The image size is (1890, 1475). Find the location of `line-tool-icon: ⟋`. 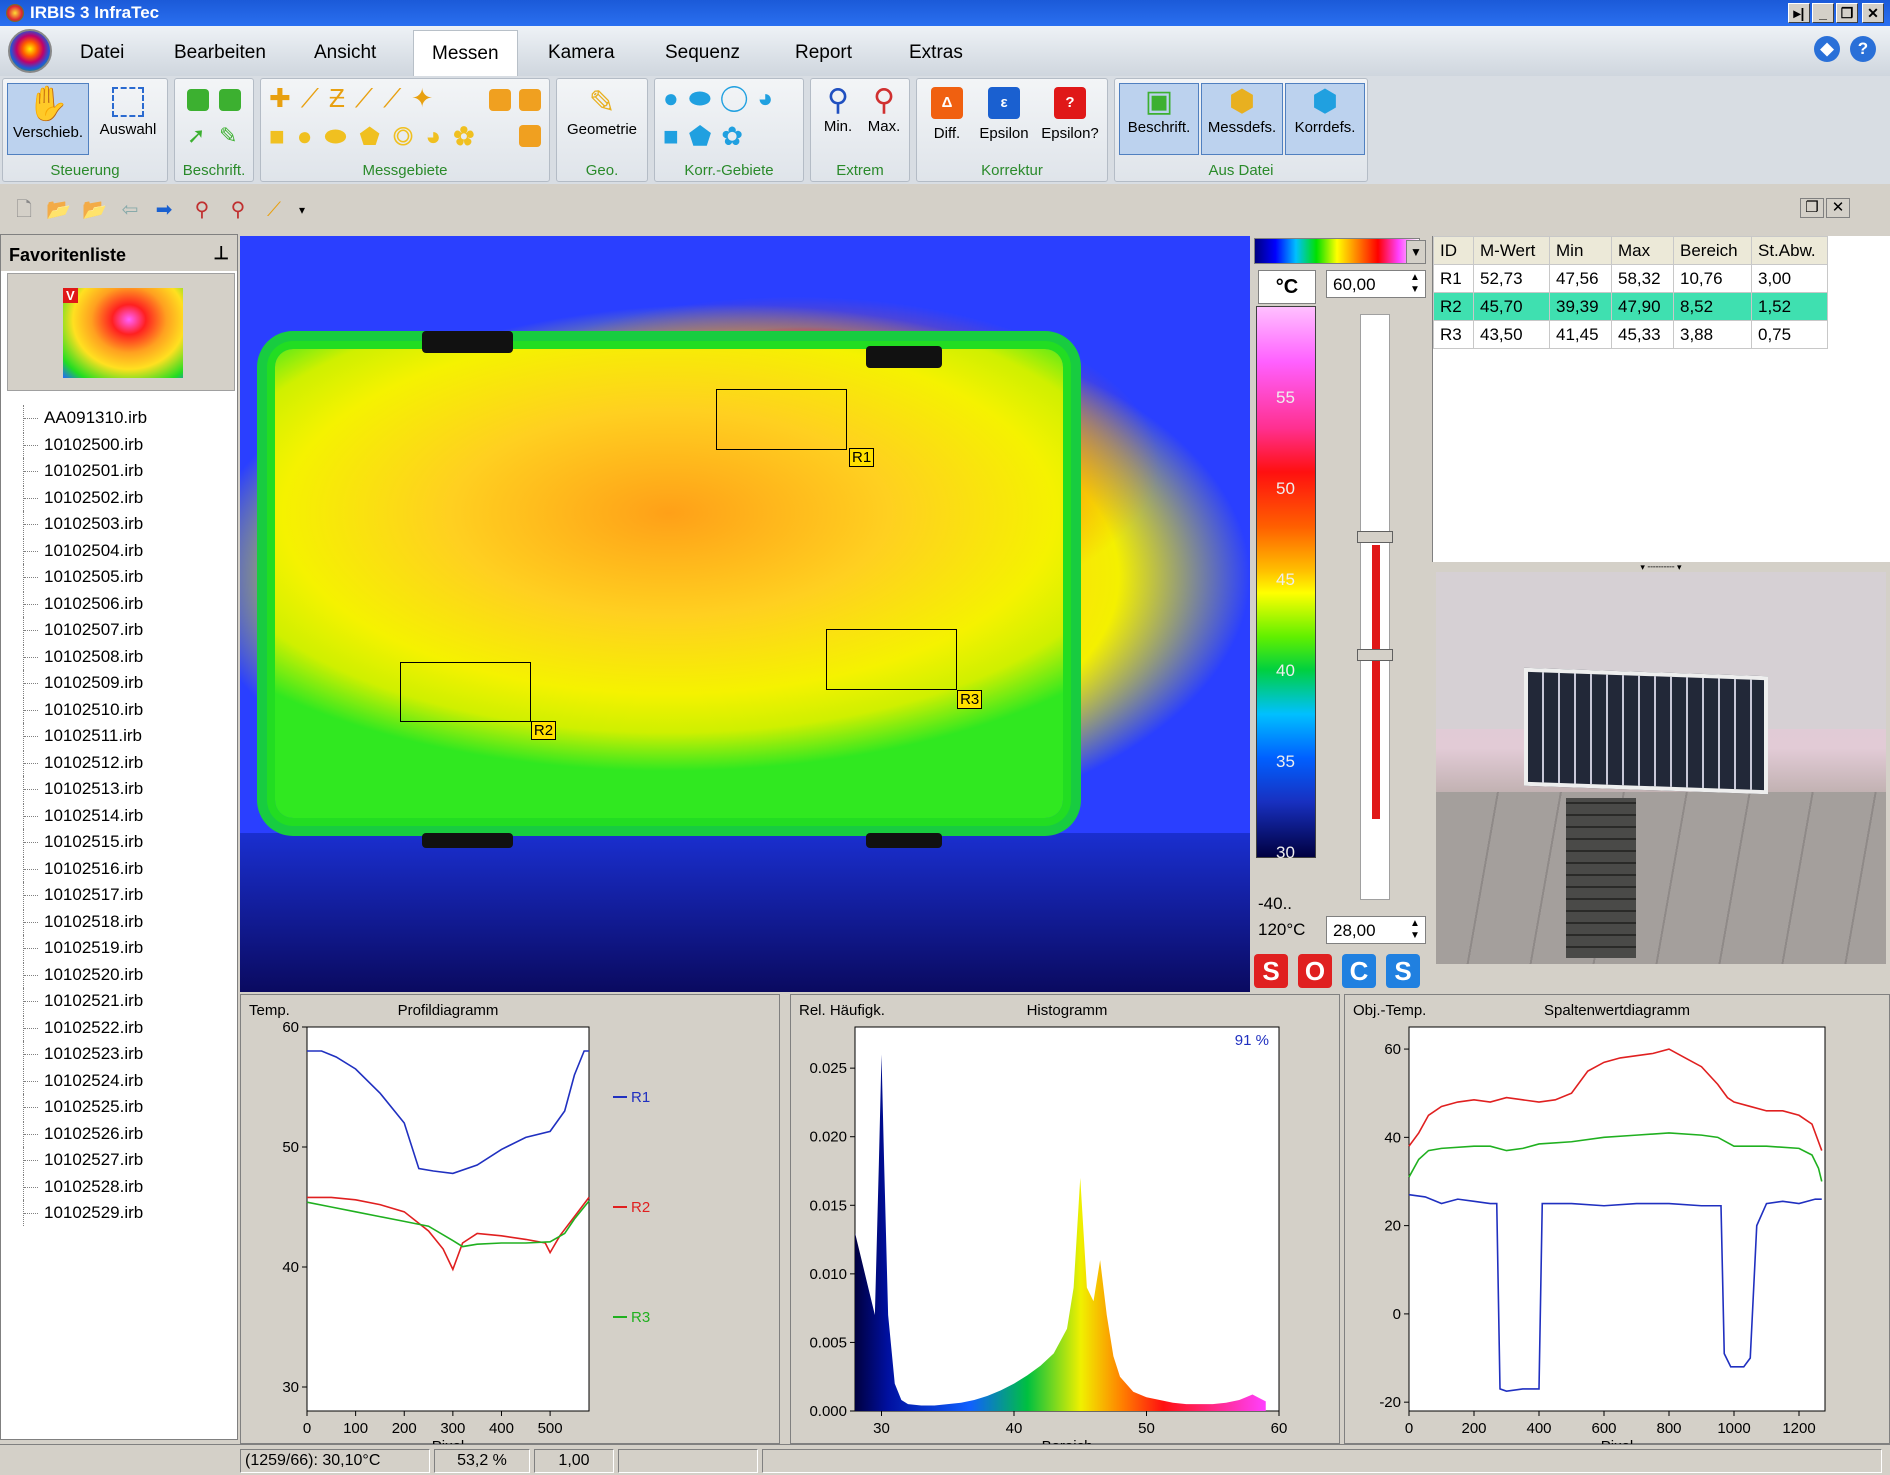

line-tool-icon: ⟋ is located at coordinates (274, 210).